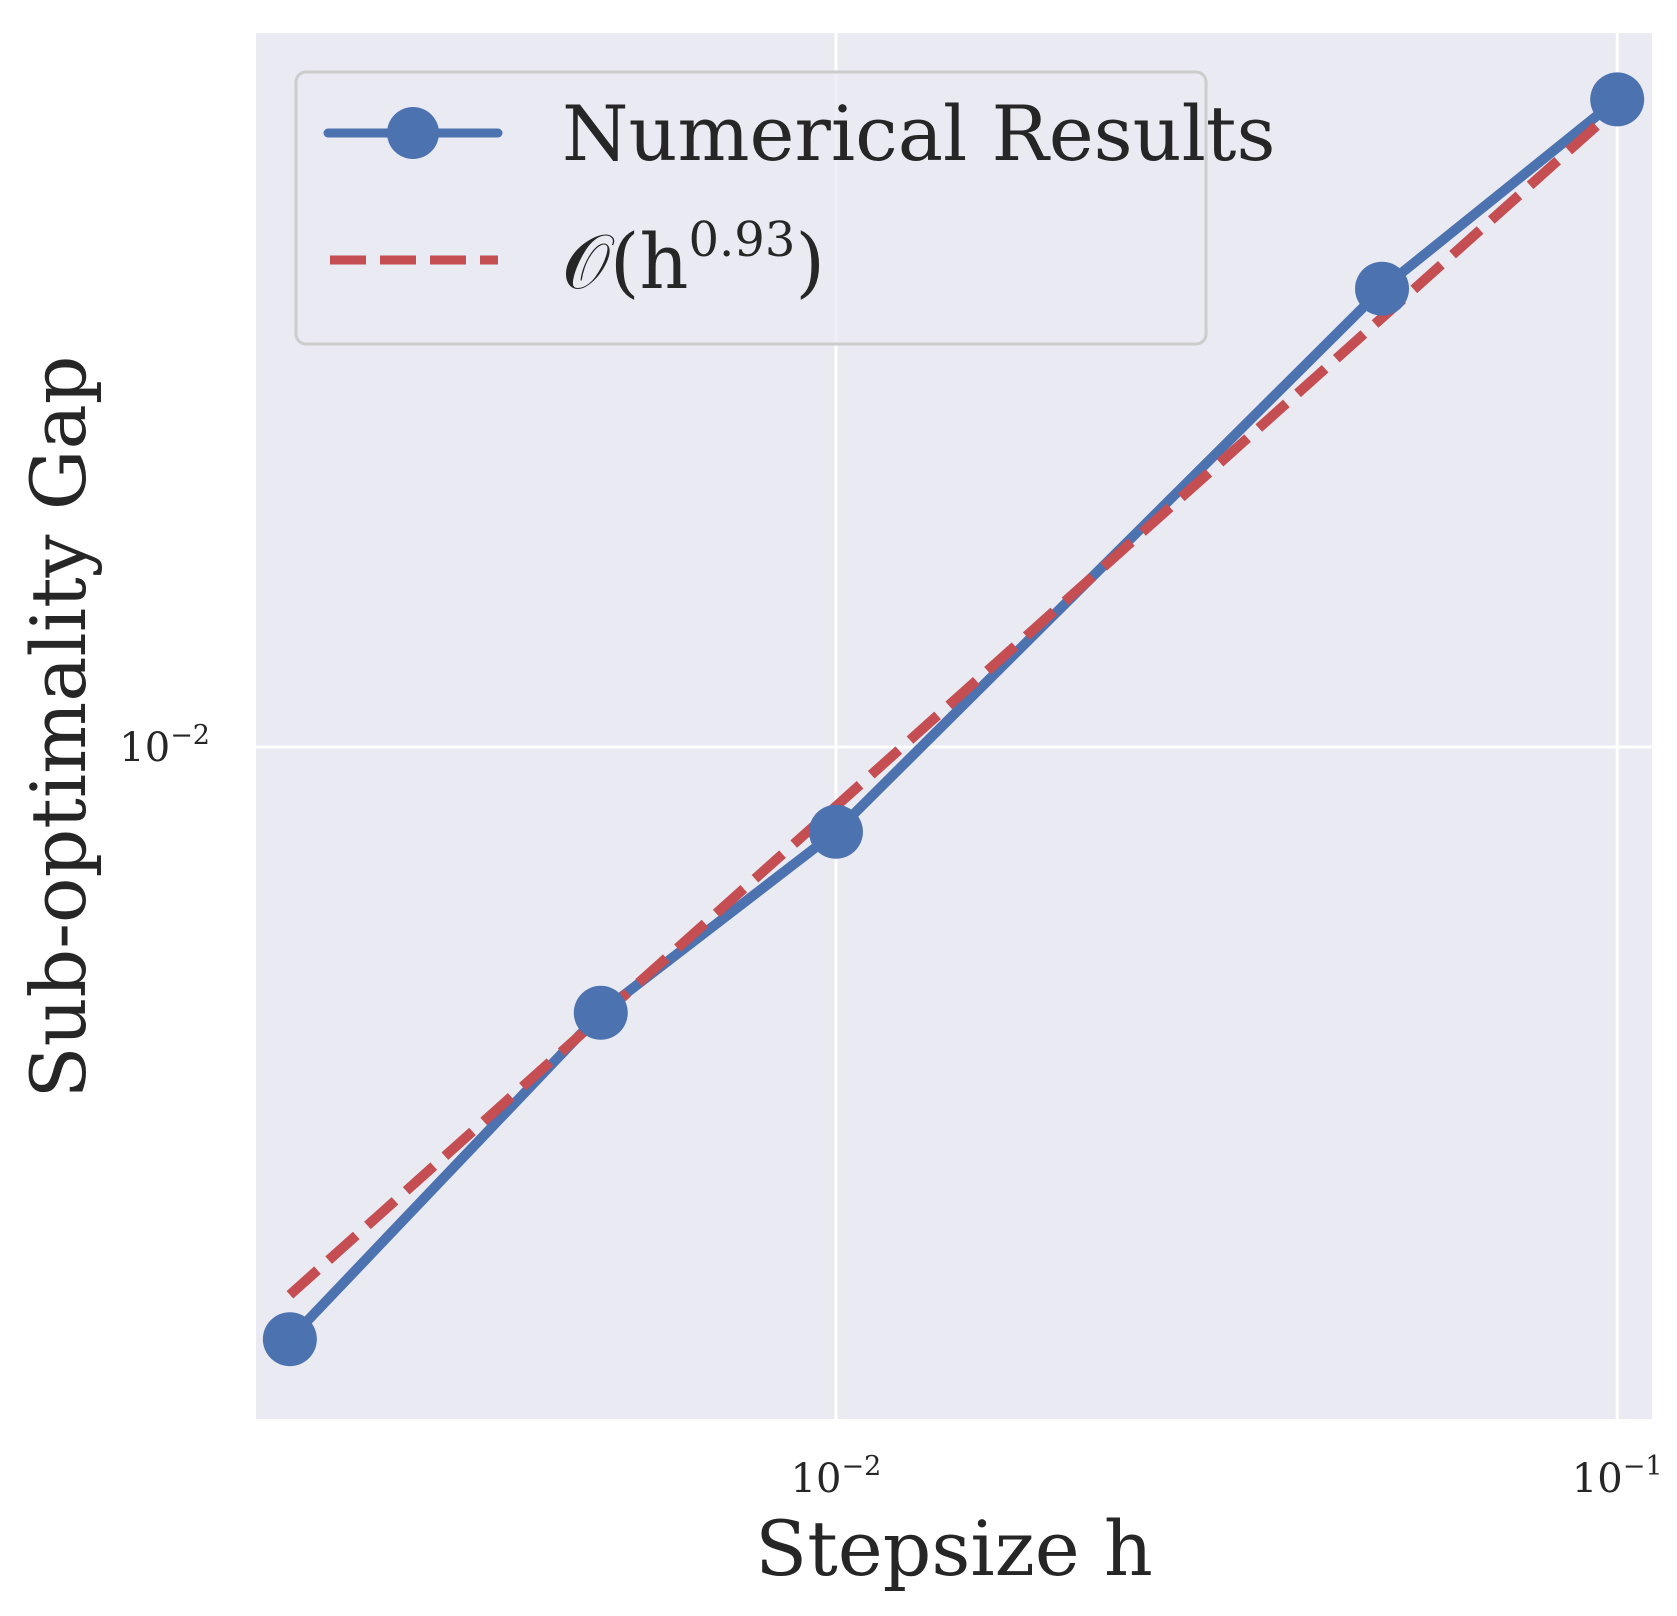 The image size is (1677, 1616). I want to click on y-tick-label: 10−2, so click(164, 745).